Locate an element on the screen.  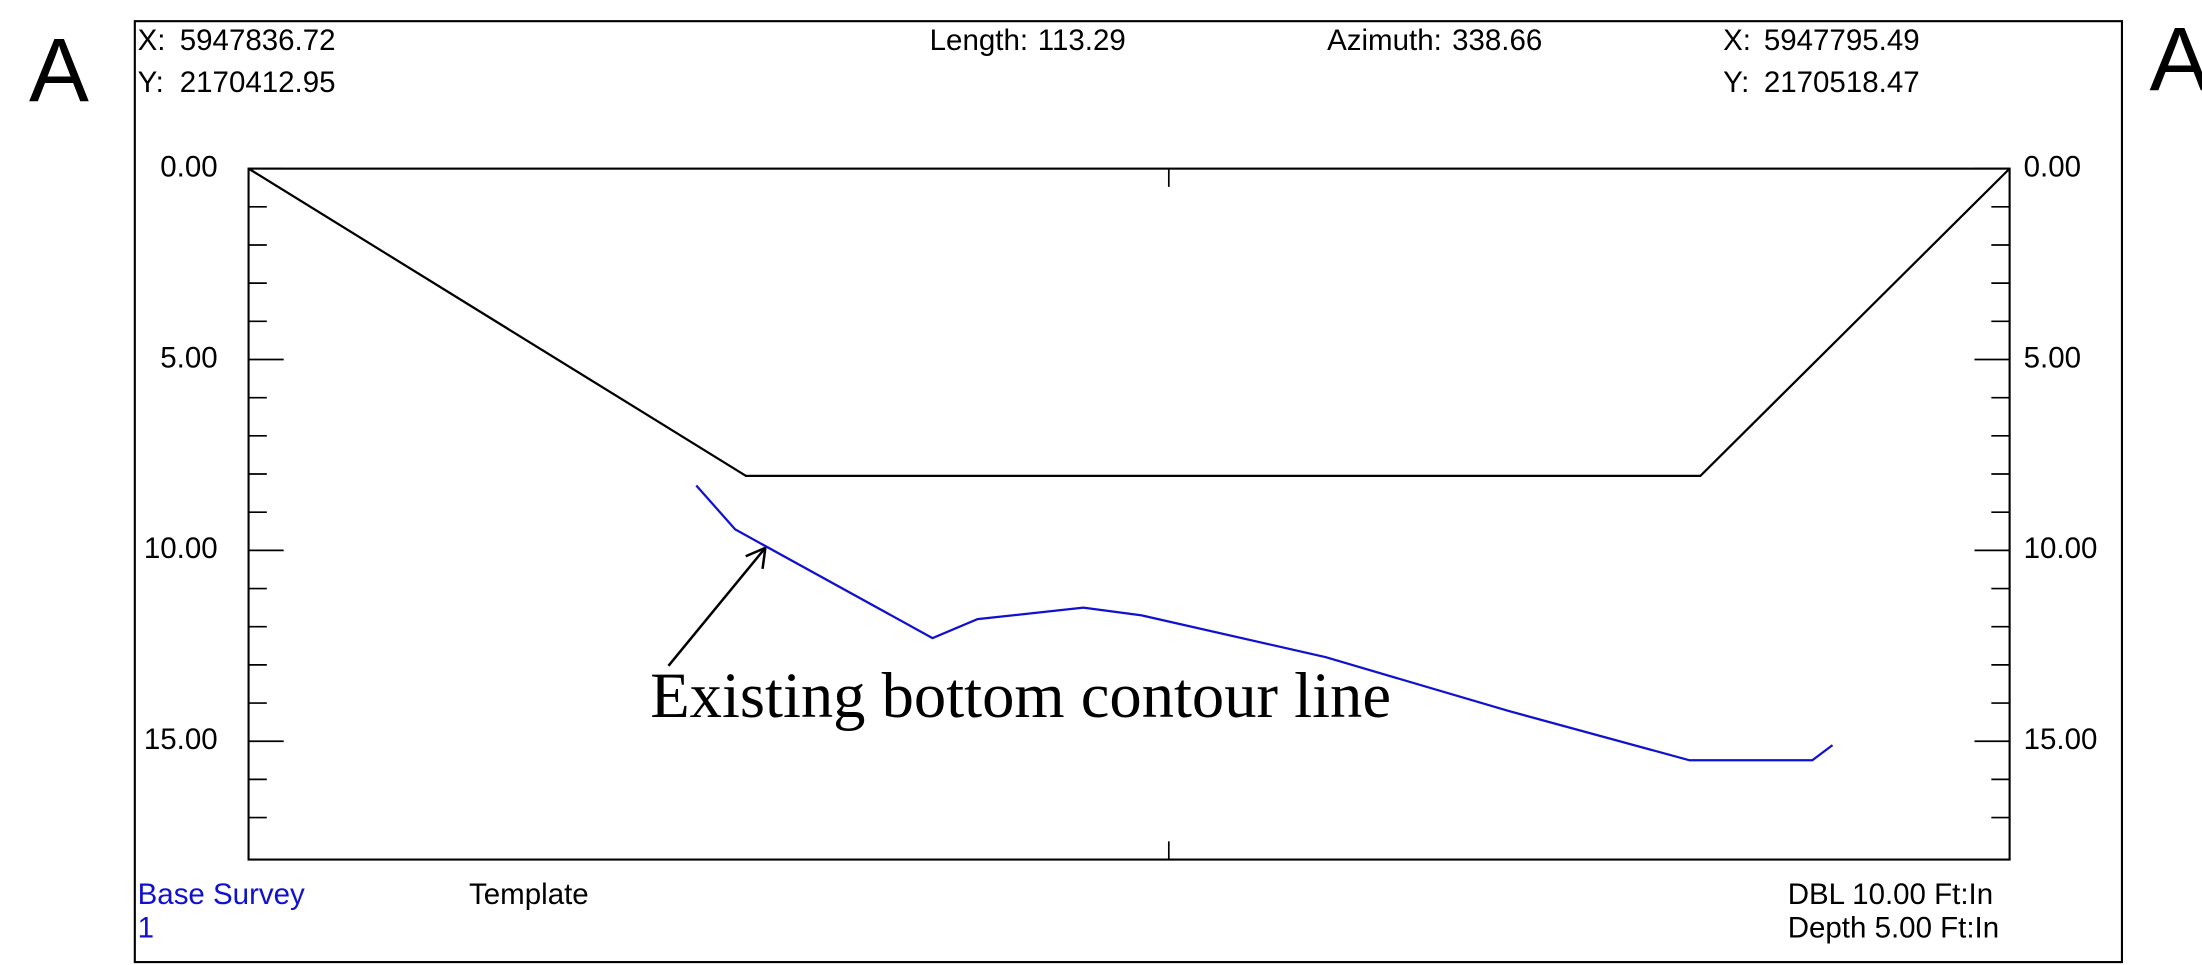
field-value: 2170412.95 is located at coordinates (258, 82).